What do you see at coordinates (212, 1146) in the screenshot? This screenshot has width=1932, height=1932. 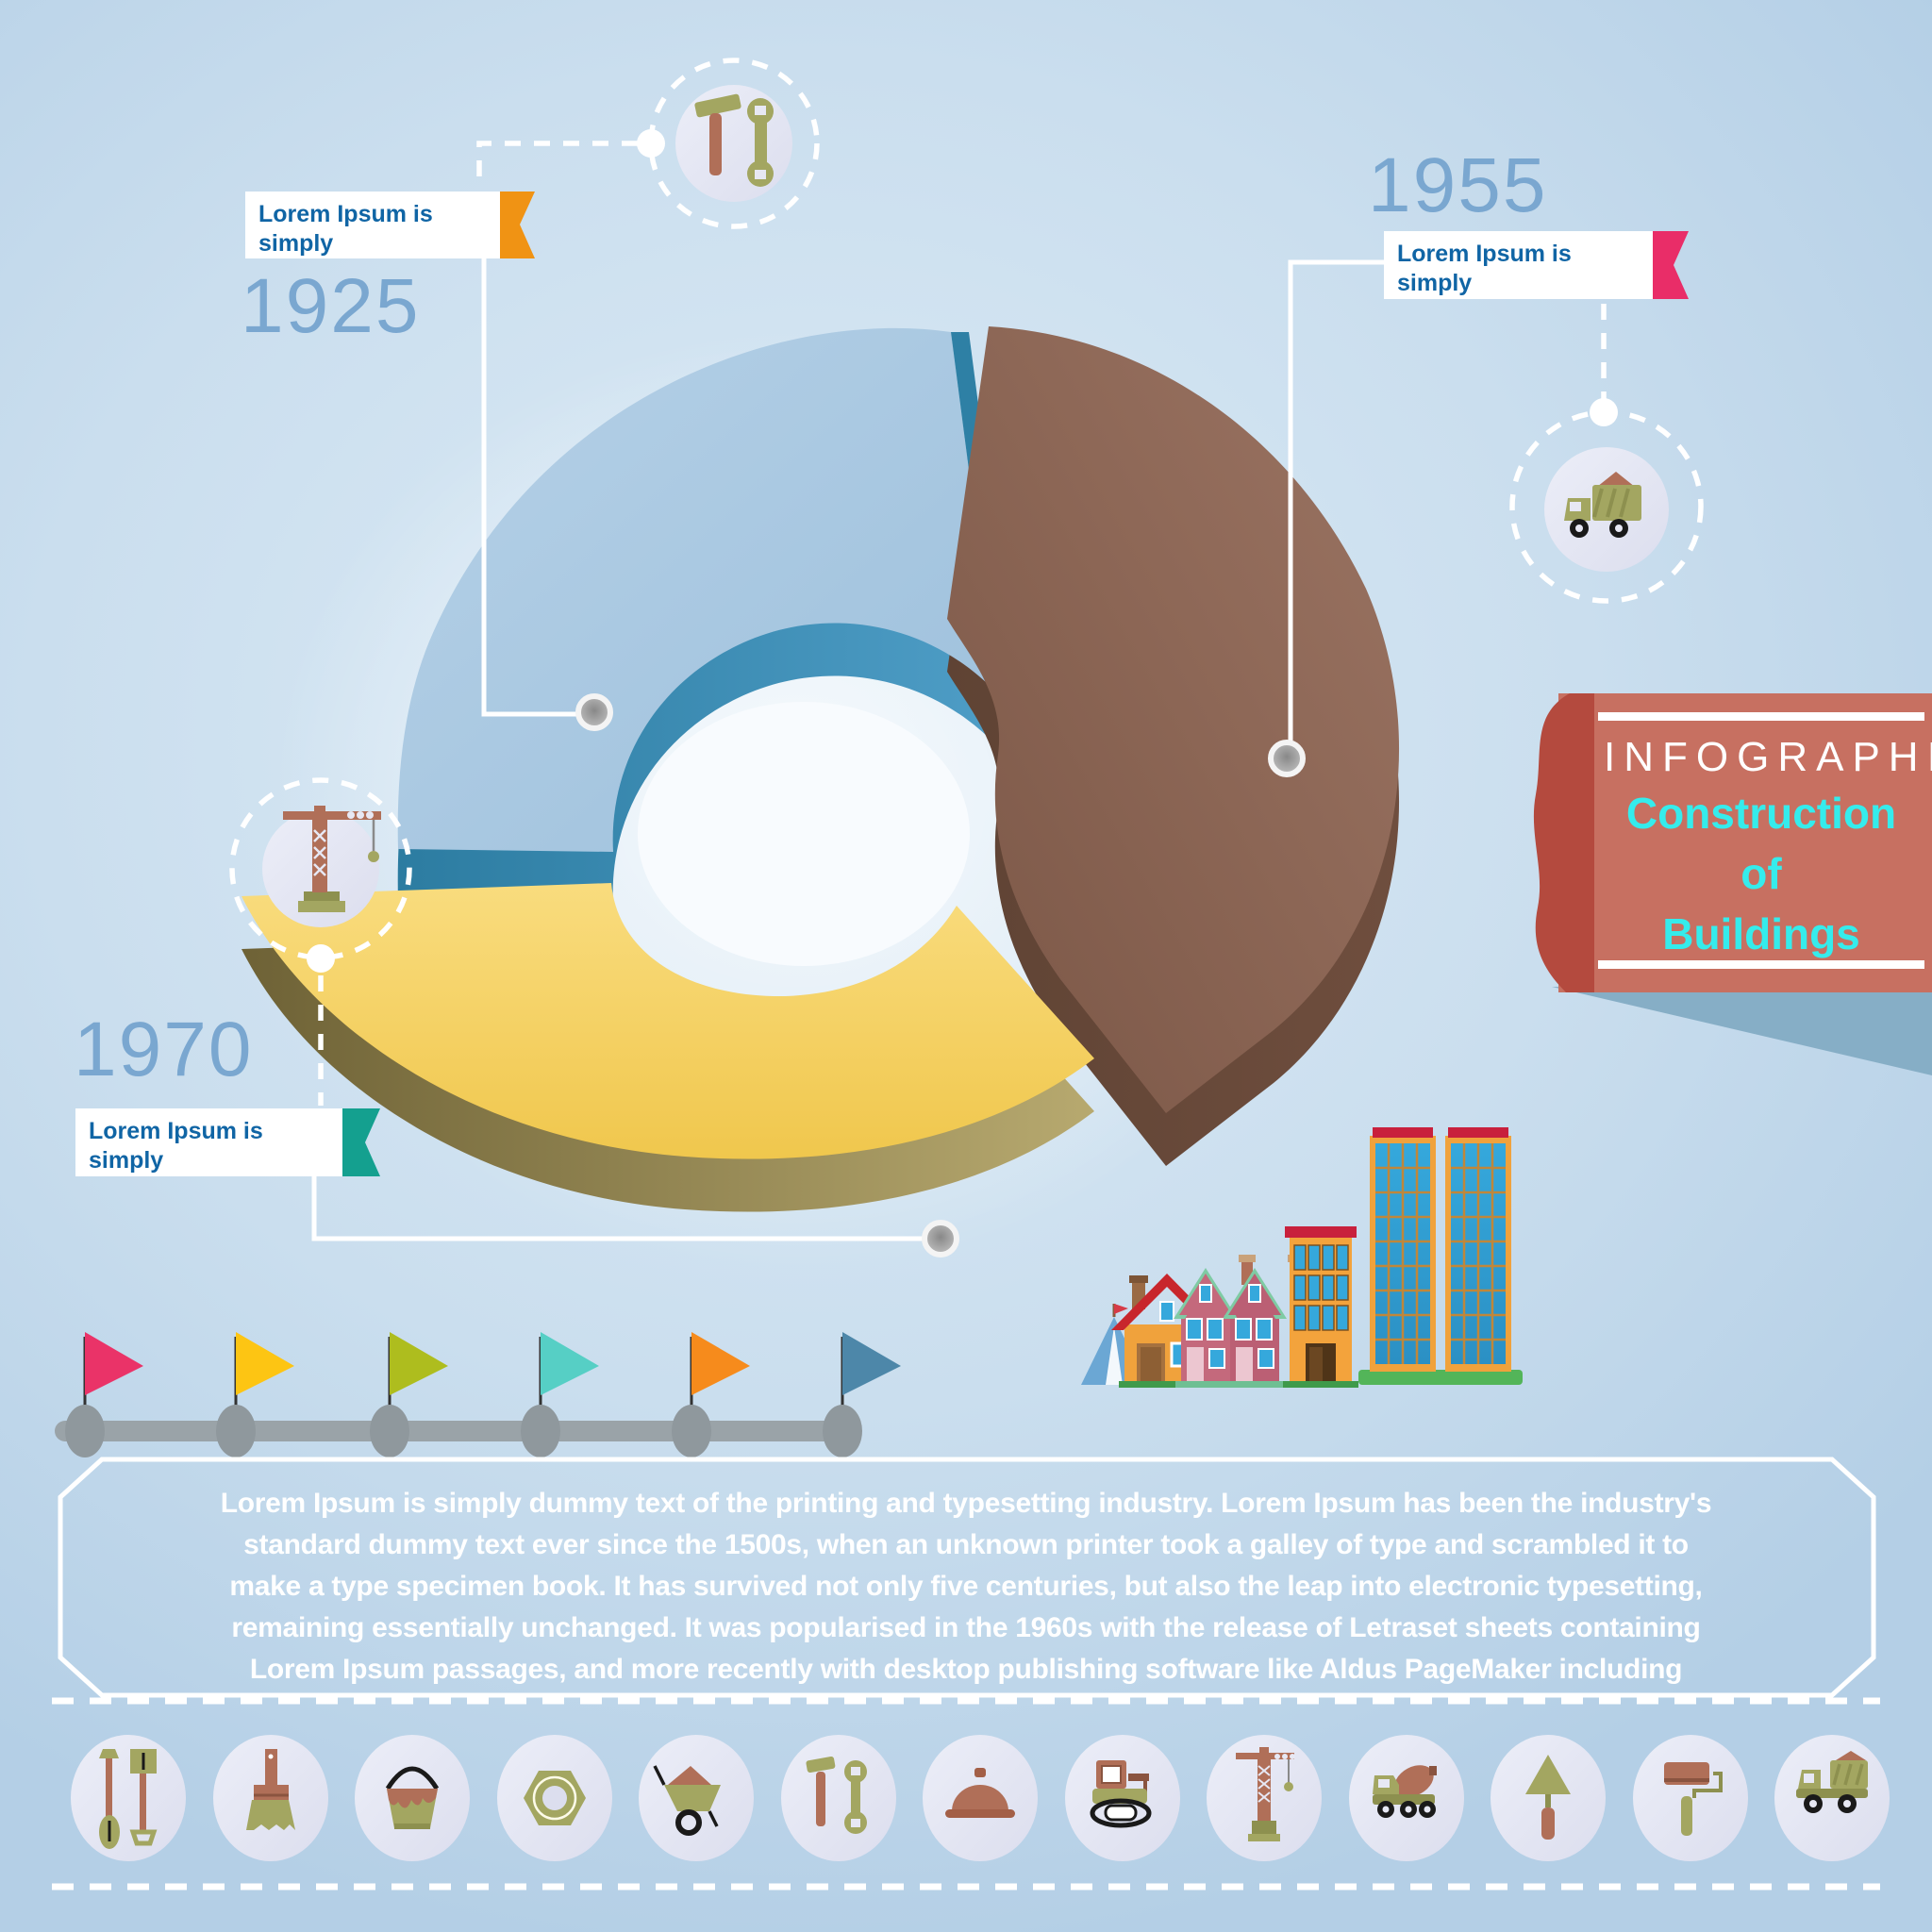 I see `milestone-label-1970: Lorem Ipsum is simply` at bounding box center [212, 1146].